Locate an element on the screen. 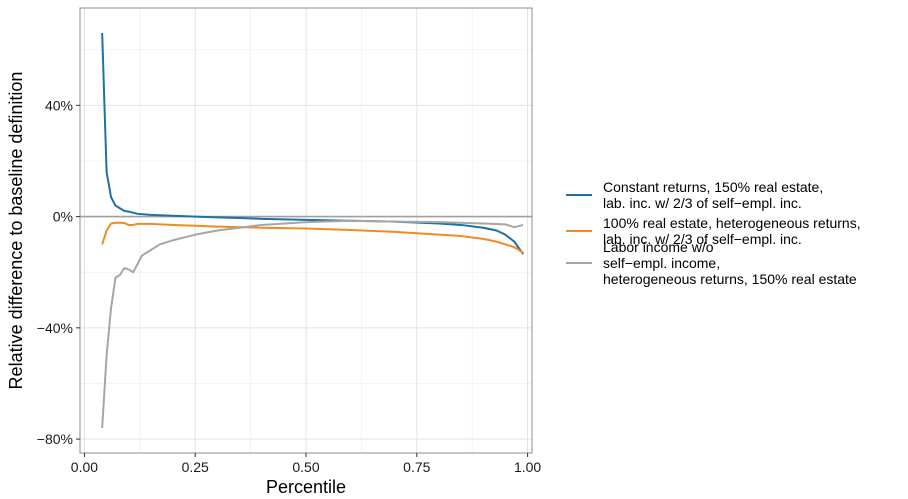 The height and width of the screenshot is (499, 908). x-tick-label: 1.00 is located at coordinates (527, 467).